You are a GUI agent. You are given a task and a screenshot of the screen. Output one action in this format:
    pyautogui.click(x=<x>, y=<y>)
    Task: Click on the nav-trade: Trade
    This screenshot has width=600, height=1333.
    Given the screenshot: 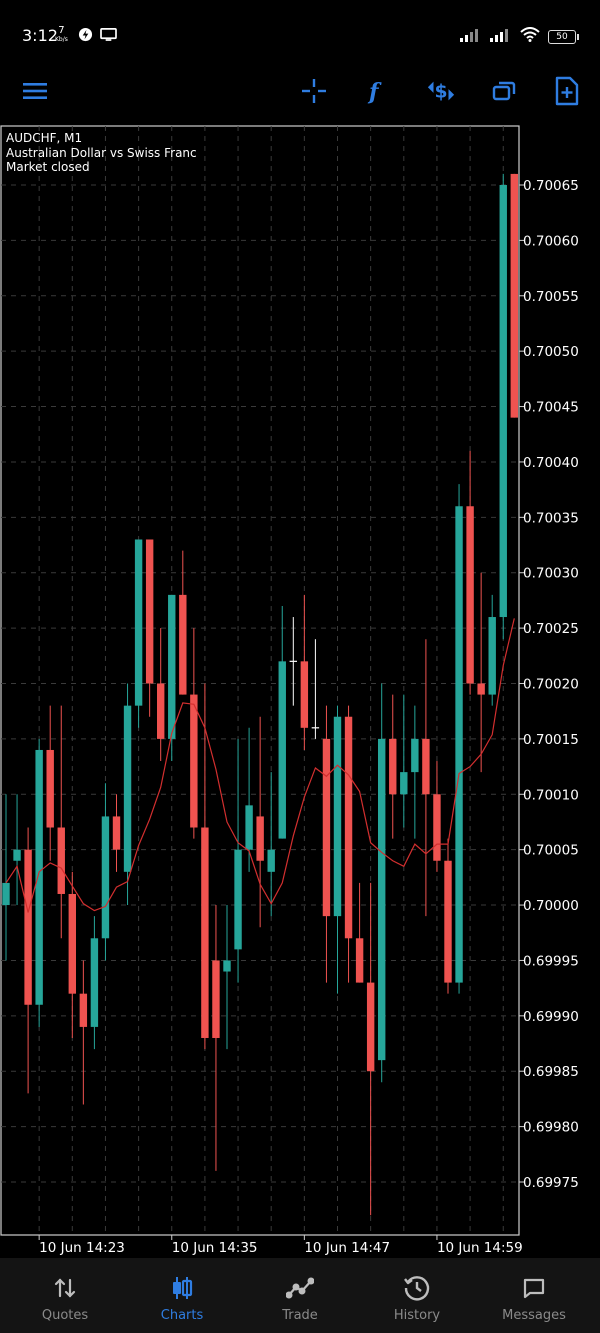 What is the action you would take?
    pyautogui.click(x=300, y=1295)
    